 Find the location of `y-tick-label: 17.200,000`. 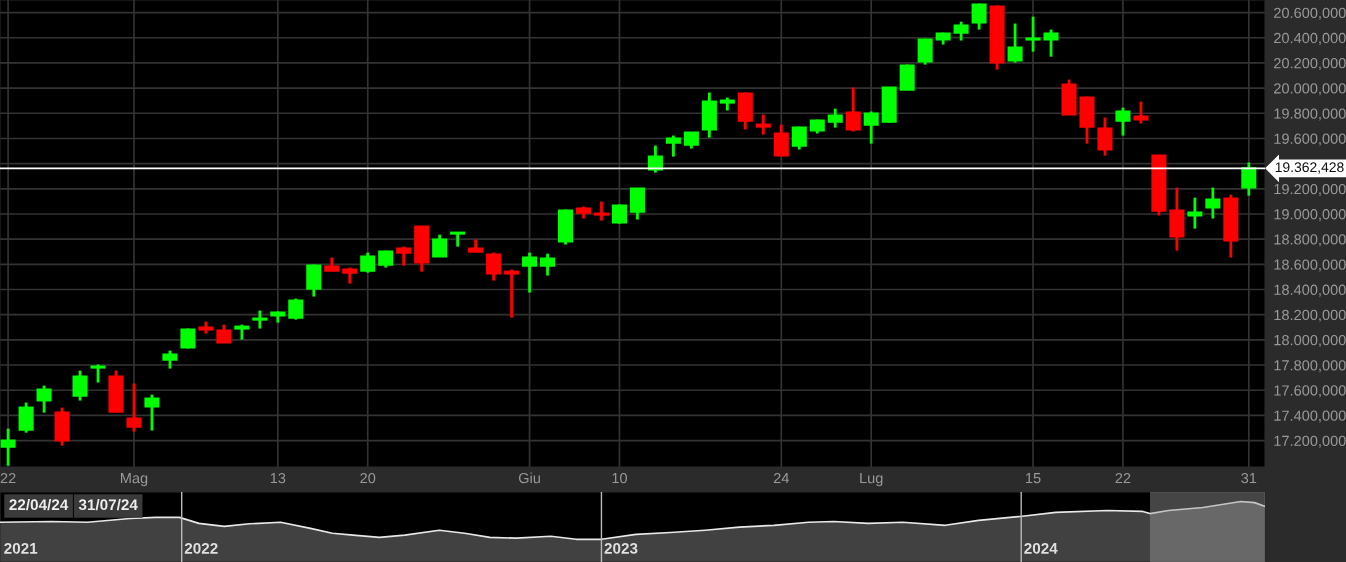

y-tick-label: 17.200,000 is located at coordinates (1310, 441).